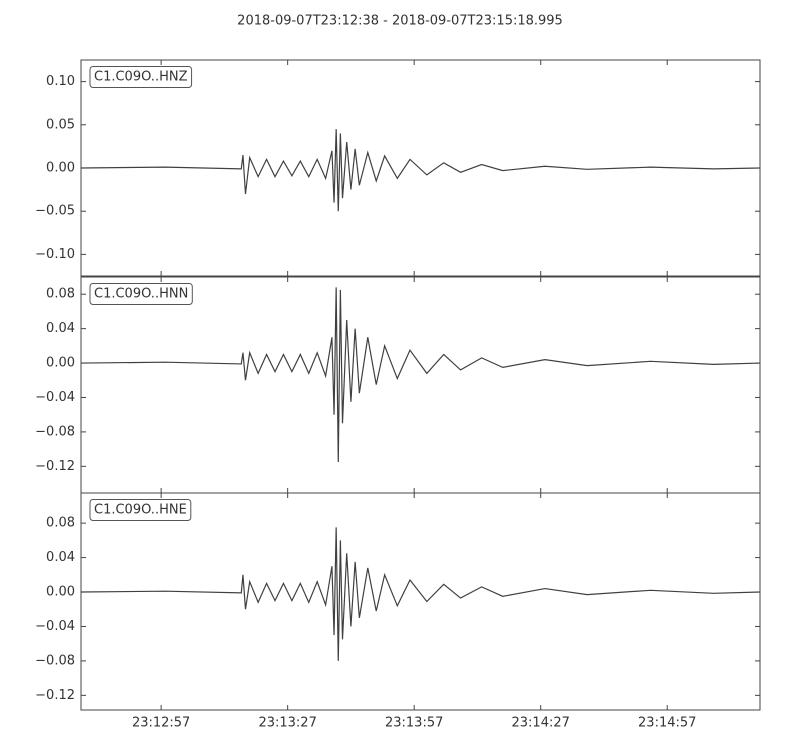 Image resolution: width=800 pixels, height=750 pixels. Describe the element at coordinates (414, 723) in the screenshot. I see `x-tick-label: 23:13:57` at that location.